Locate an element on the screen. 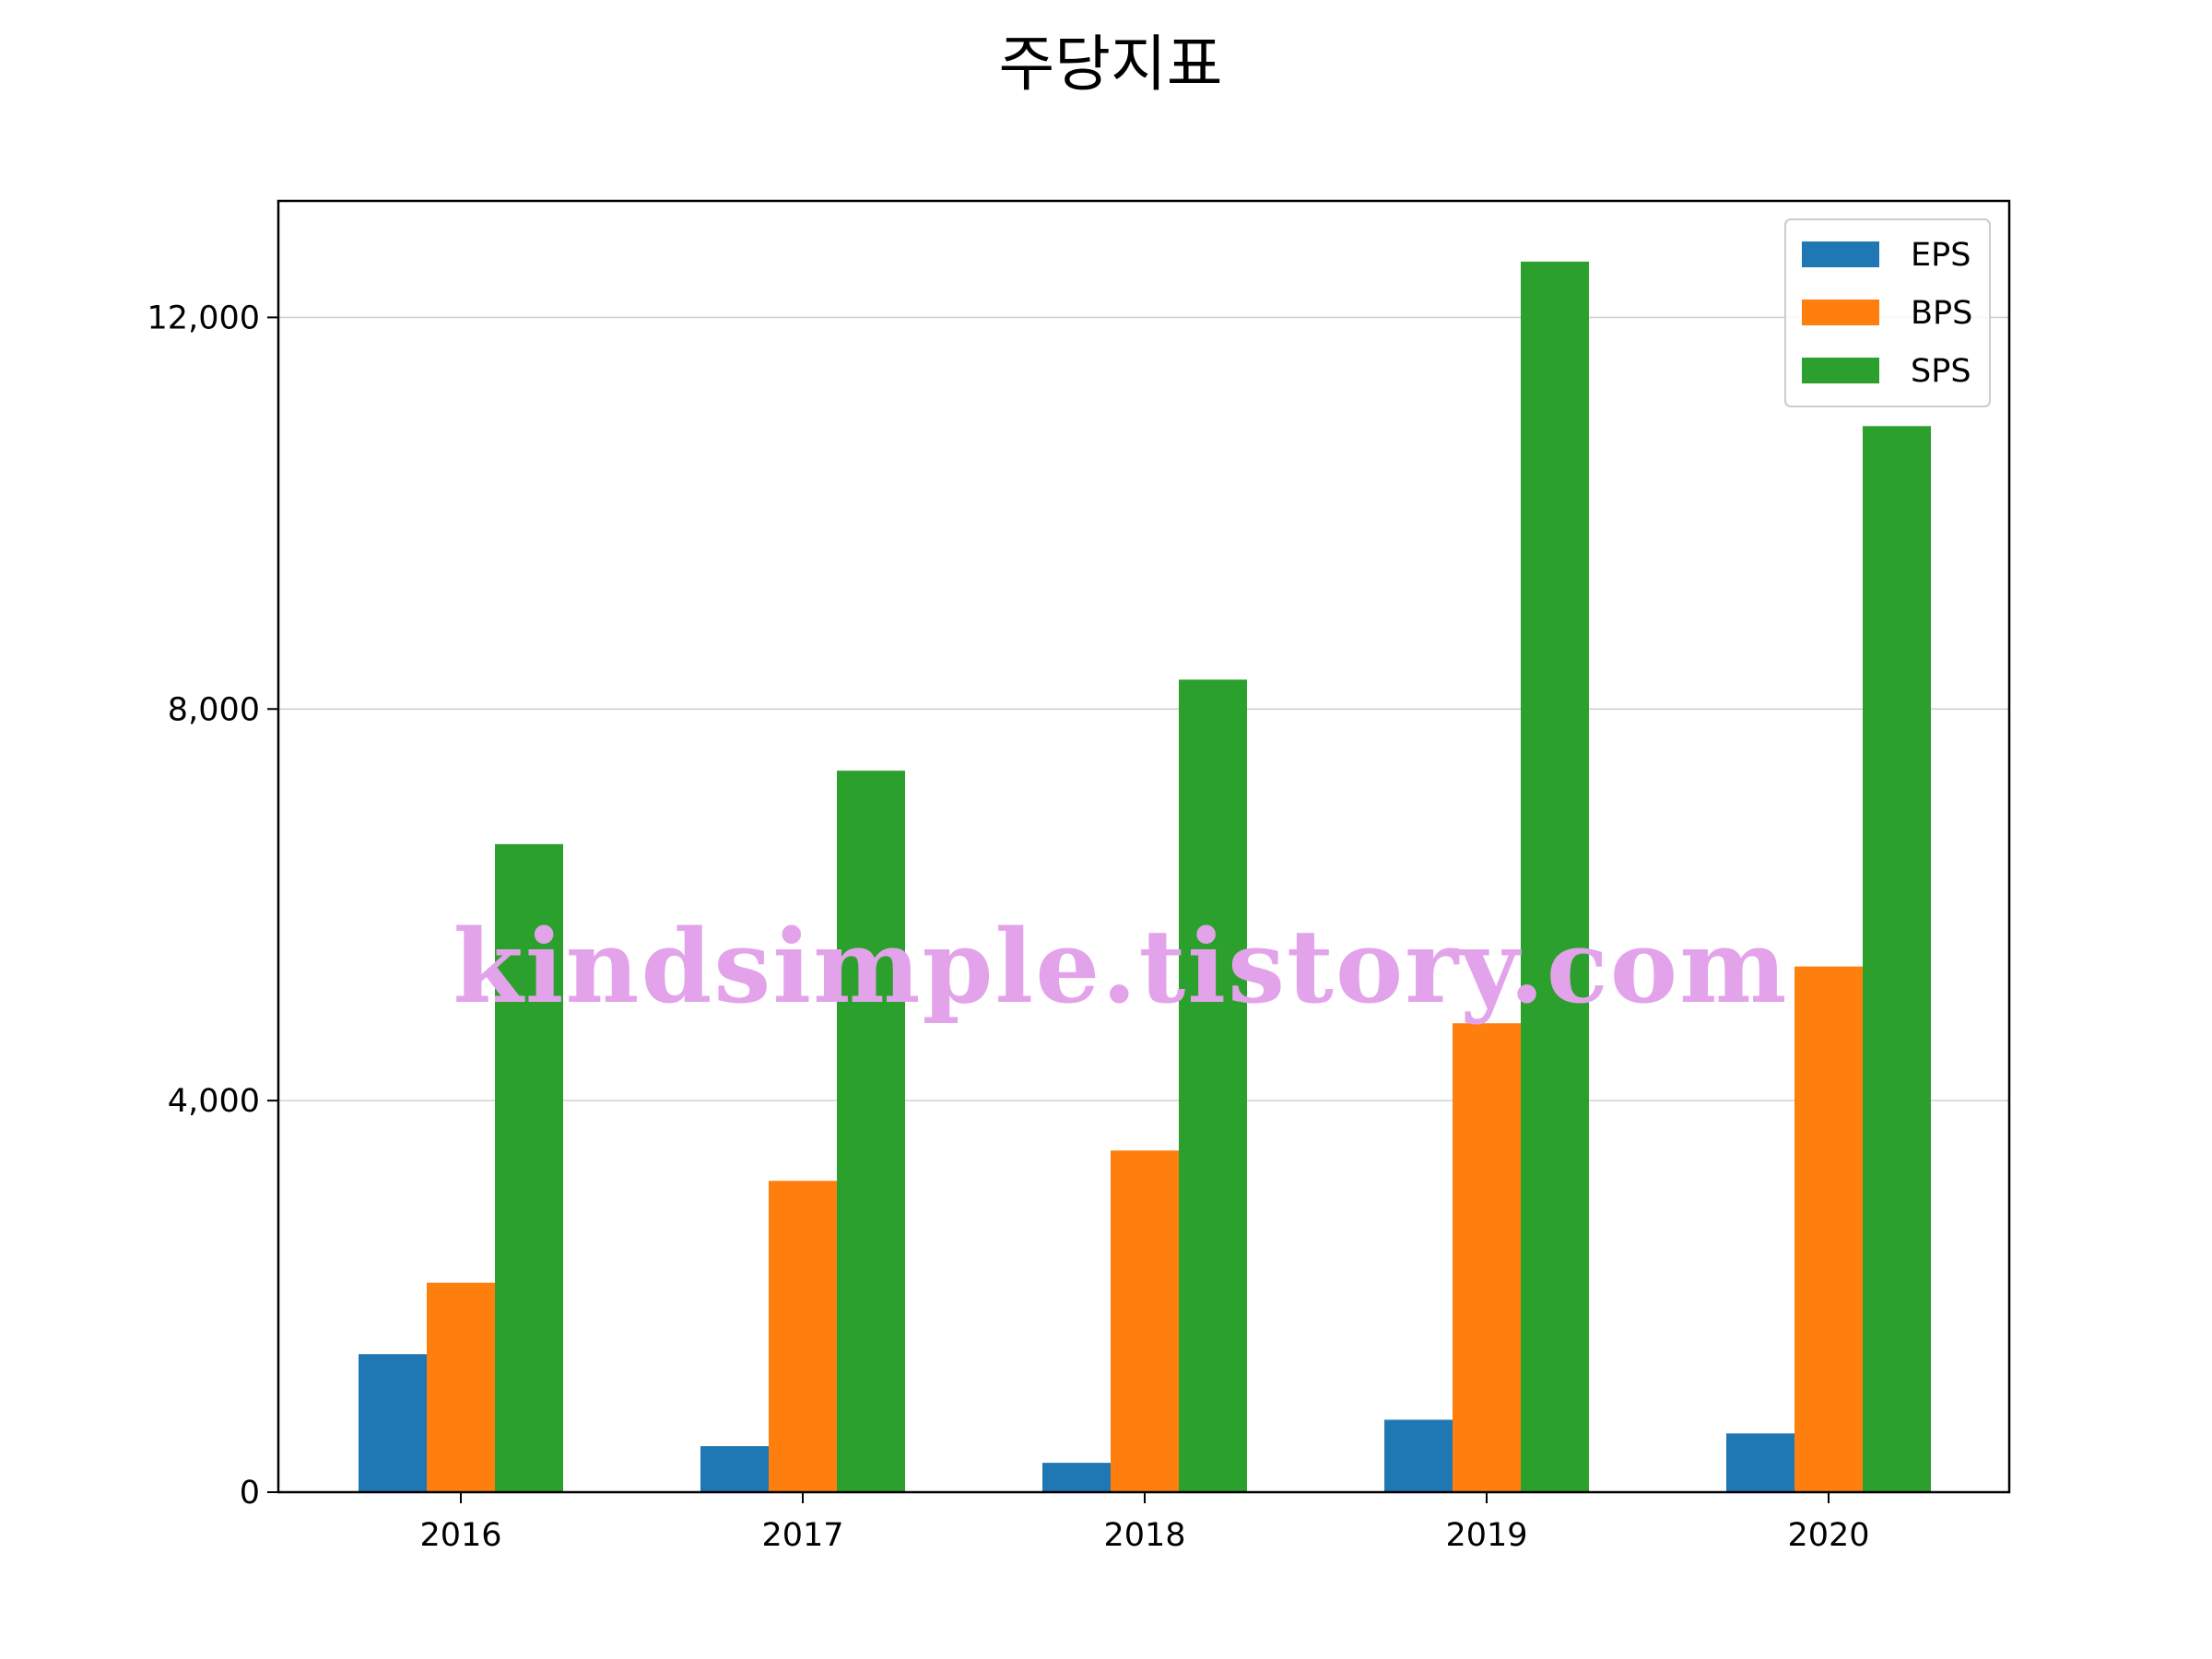 Image resolution: width=2212 pixels, height=1659 pixels. bar-bps-2018 is located at coordinates (1145, 1321).